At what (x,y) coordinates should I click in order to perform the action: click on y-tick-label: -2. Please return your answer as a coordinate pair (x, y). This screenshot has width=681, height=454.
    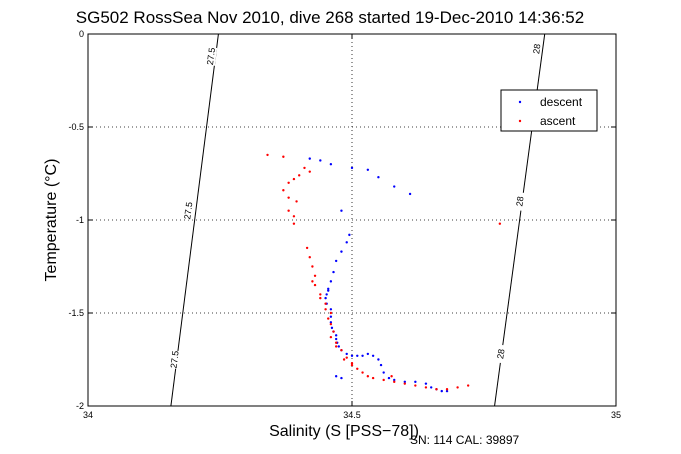
    Looking at the image, I should click on (80, 406).